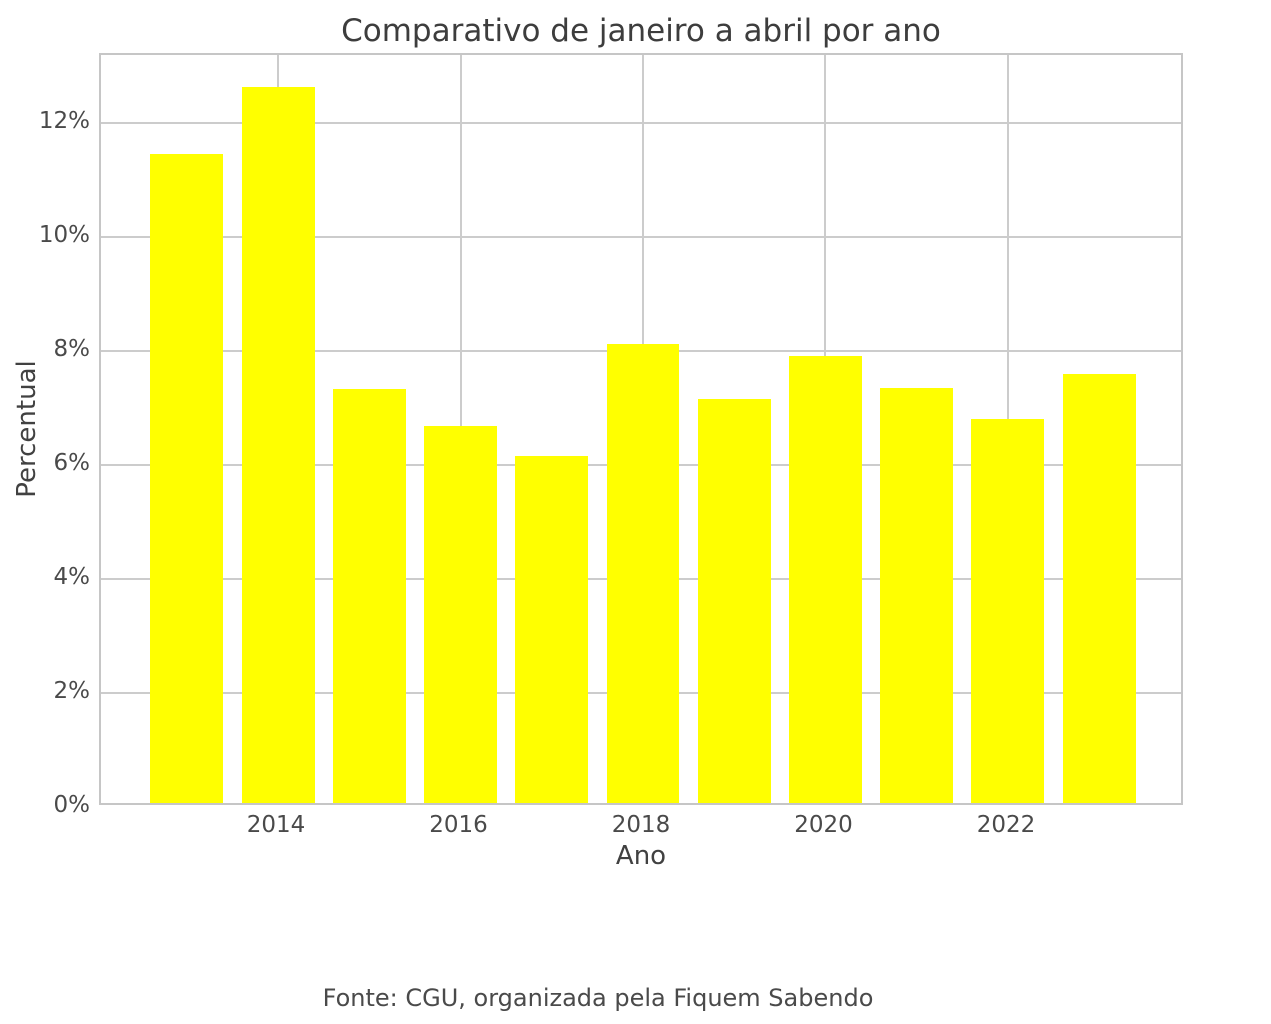 The width and height of the screenshot is (1271, 1024). Describe the element at coordinates (552, 629) in the screenshot. I see `bar-2017` at that location.